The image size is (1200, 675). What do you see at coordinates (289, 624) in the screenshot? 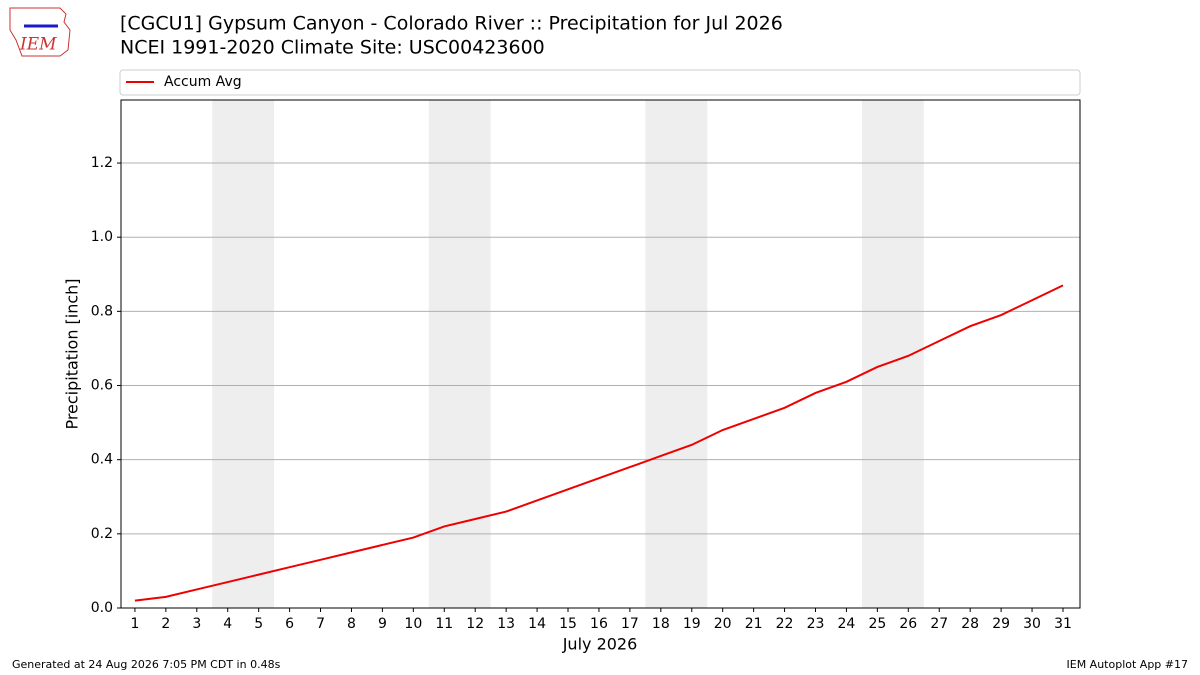
I see `x-tick-label: 6` at bounding box center [289, 624].